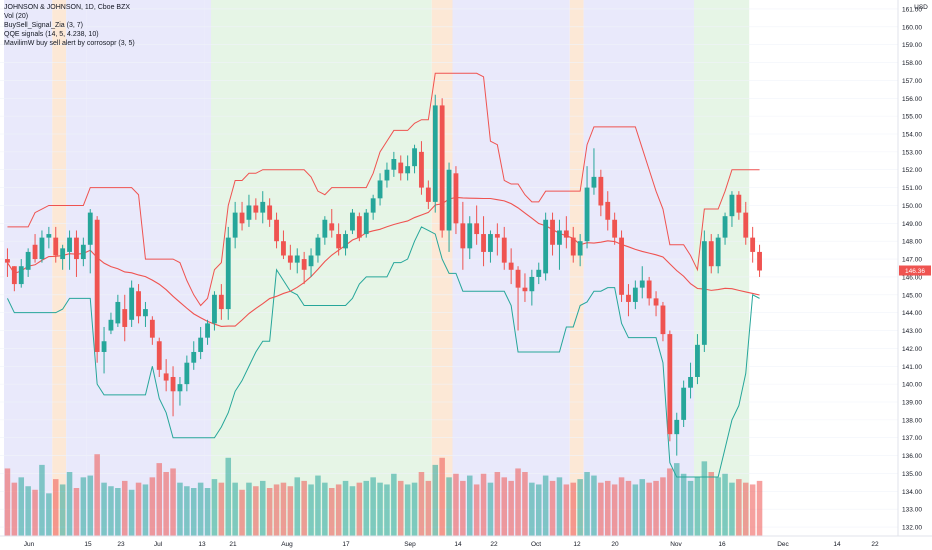 Image resolution: width=932 pixels, height=550 pixels. I want to click on price-tick-label: 144.00, so click(912, 313).